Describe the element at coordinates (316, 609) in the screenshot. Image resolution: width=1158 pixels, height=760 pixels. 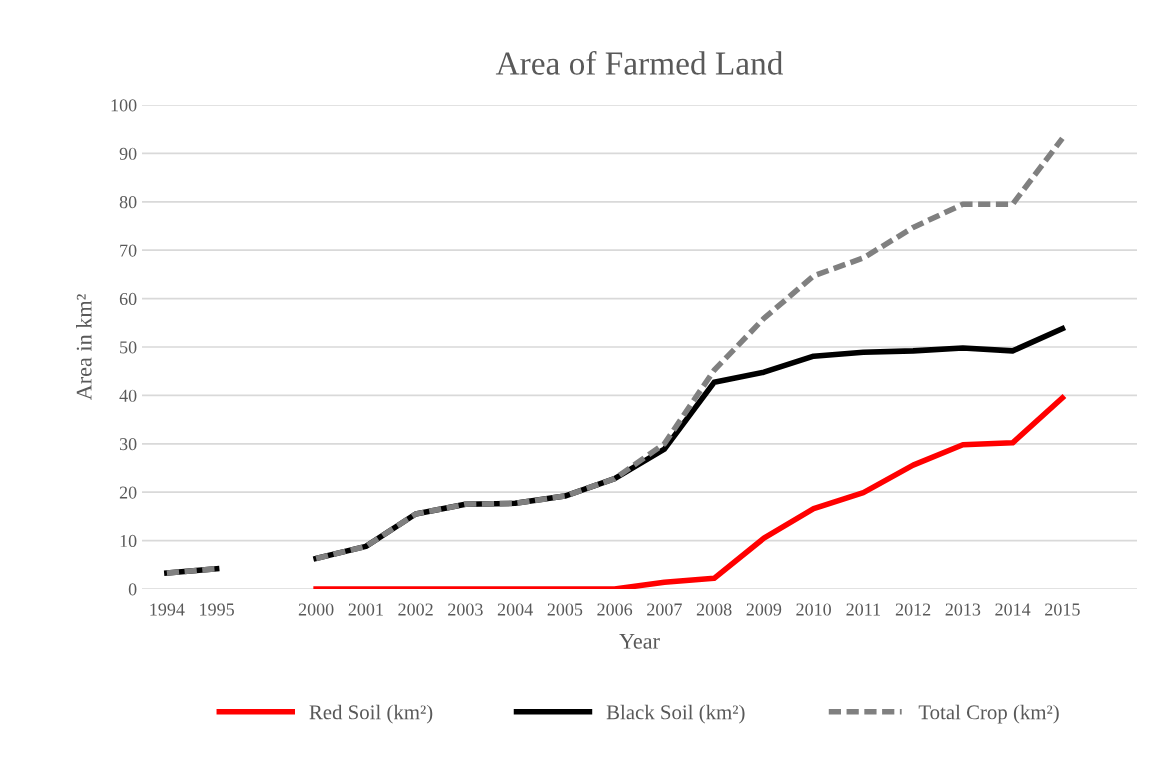
I see `x-tick-label: 2000` at that location.